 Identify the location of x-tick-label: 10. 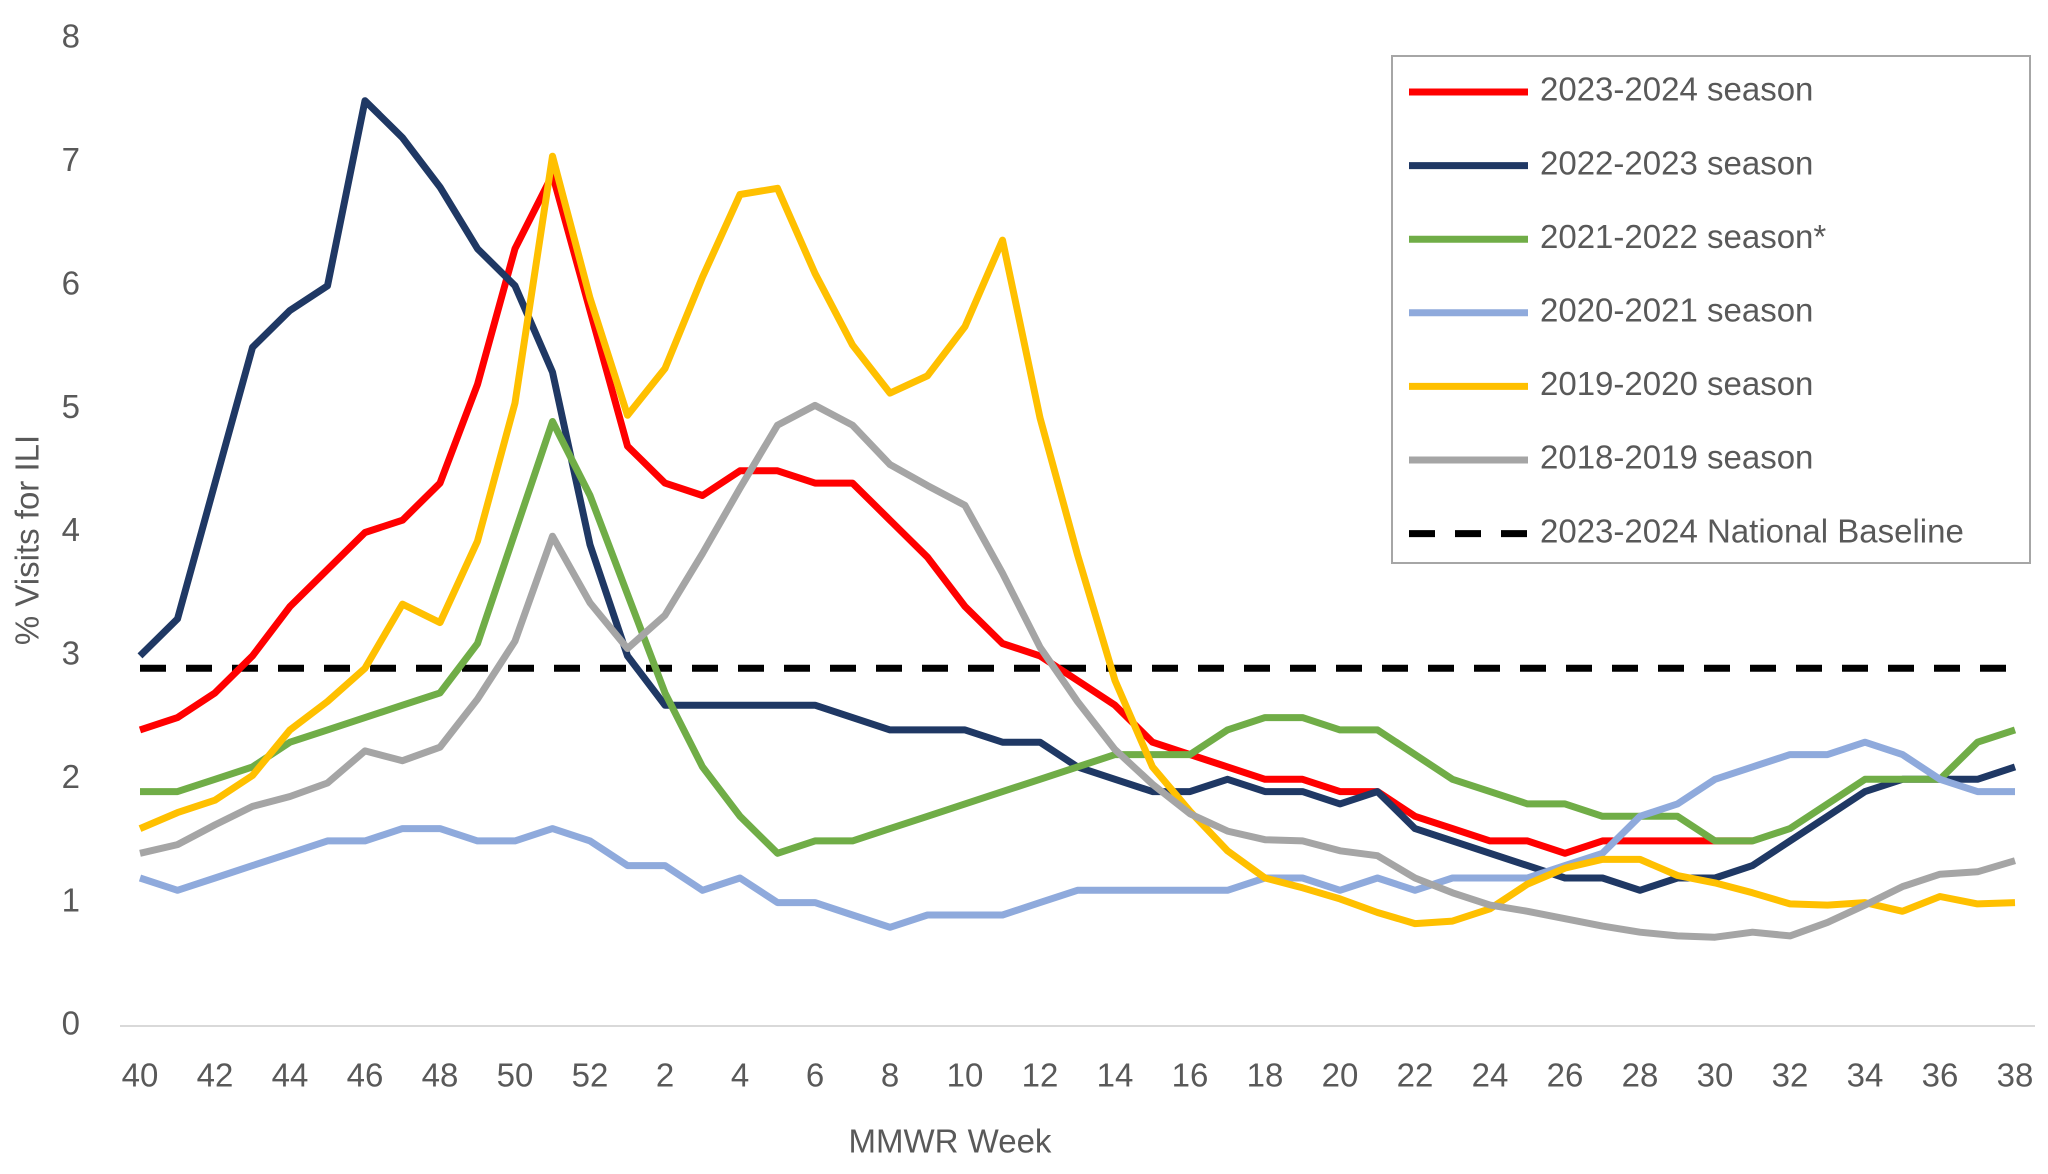
(965, 1075).